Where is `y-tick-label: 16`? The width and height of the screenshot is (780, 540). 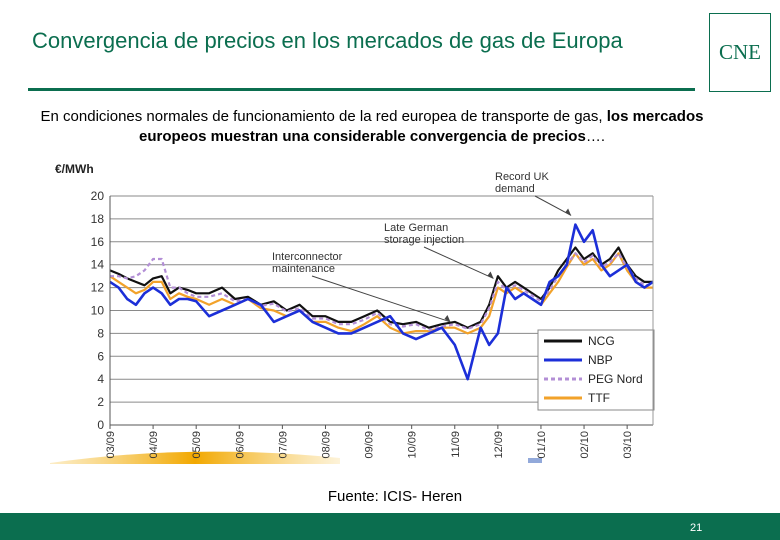
y-tick-label: 16 is located at coordinates (98, 242).